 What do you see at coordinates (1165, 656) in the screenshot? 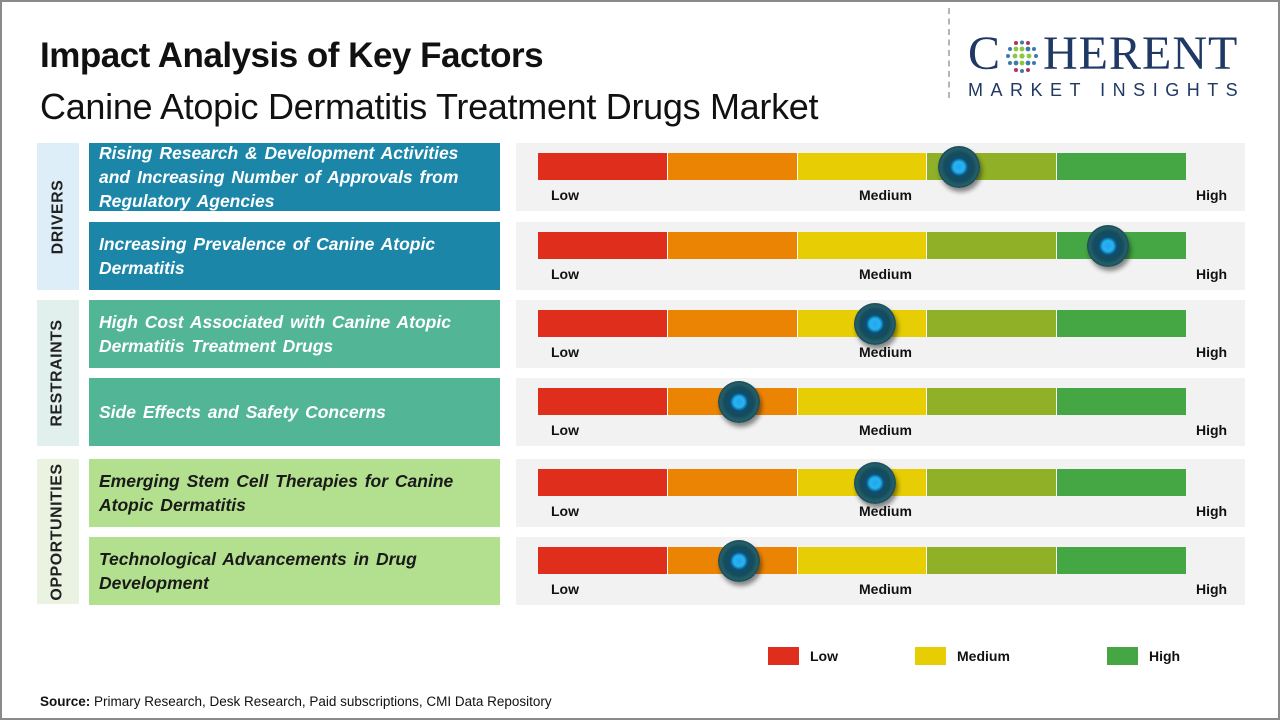
I see `legend-label-high: High` at bounding box center [1165, 656].